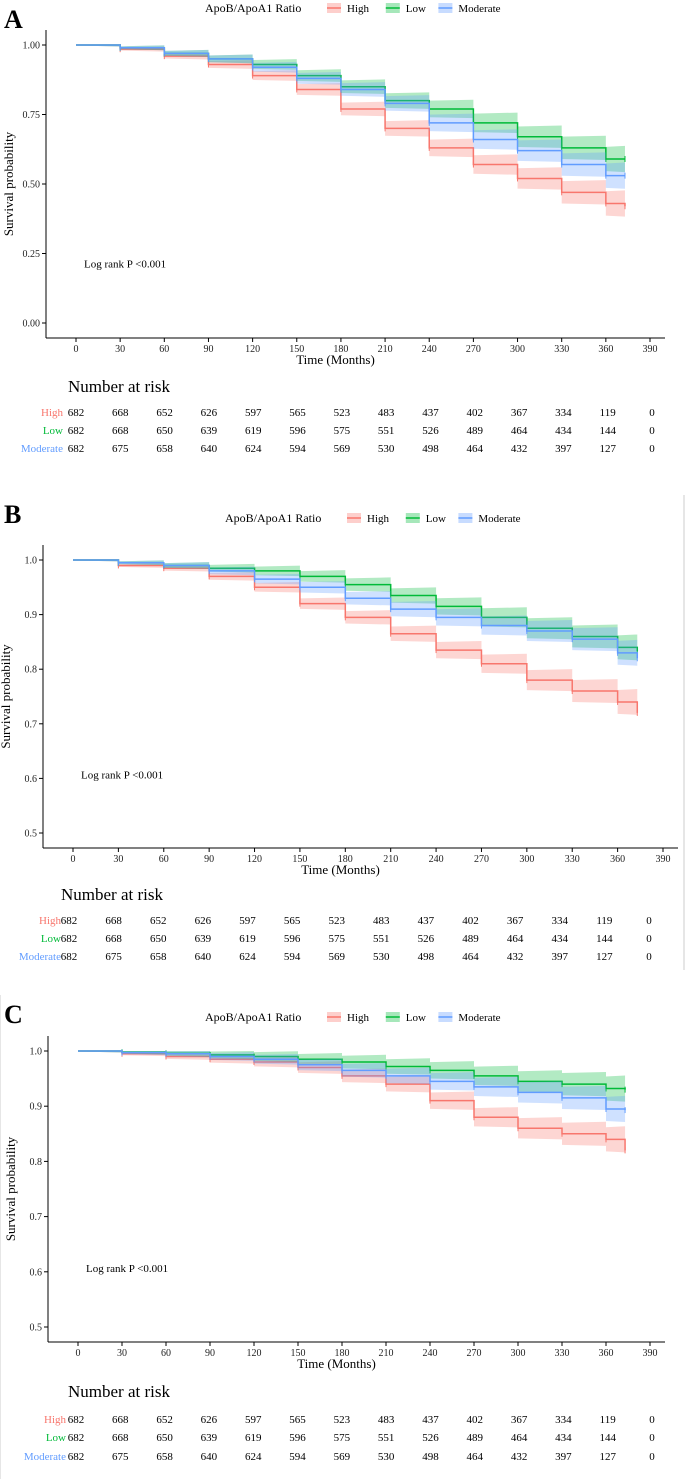 The image size is (685, 1479). I want to click on y-tick-label: 0.6, so click(31, 779).